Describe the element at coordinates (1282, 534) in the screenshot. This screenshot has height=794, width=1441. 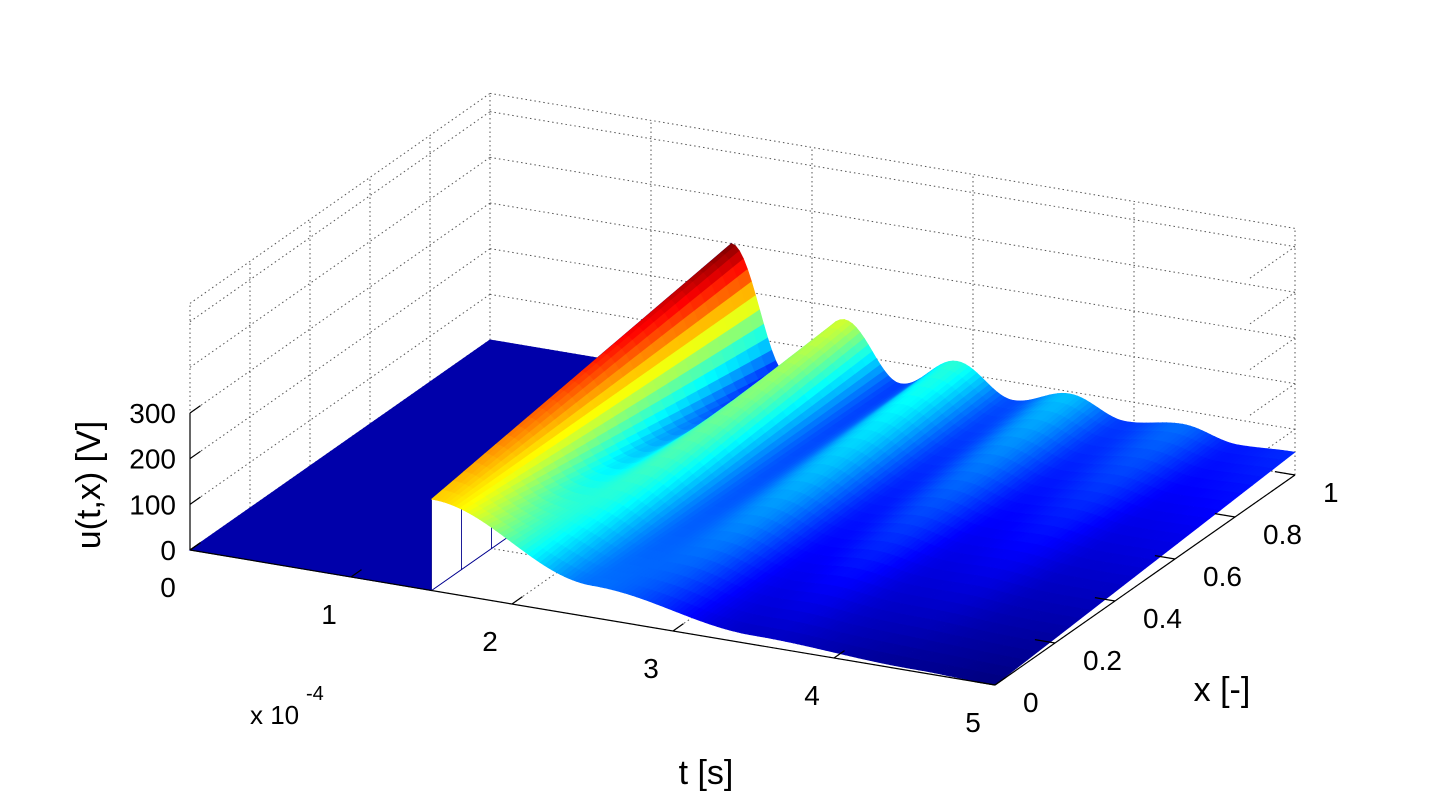
I see `x-tick-label: 0.8` at that location.